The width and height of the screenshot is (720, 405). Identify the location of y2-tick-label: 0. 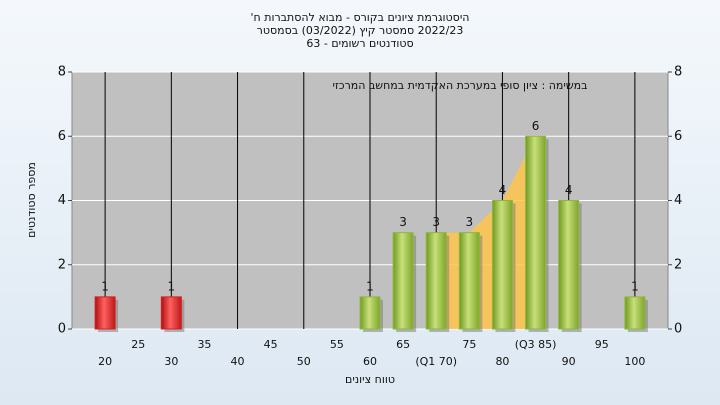
(678, 329).